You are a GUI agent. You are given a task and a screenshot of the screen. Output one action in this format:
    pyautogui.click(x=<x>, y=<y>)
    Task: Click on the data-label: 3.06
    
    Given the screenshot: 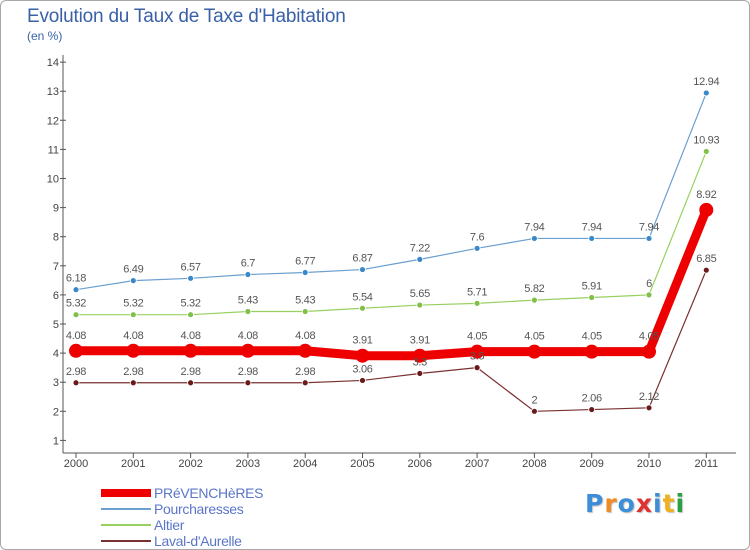 What is the action you would take?
    pyautogui.click(x=362, y=369)
    